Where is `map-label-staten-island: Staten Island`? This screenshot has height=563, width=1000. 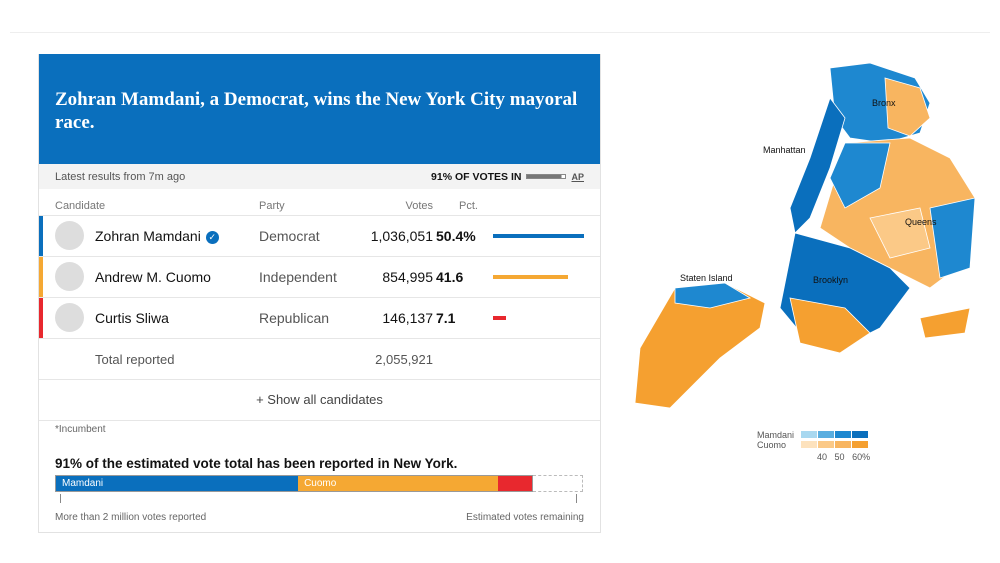
map-label-staten-island: Staten Island is located at coordinates (706, 278).